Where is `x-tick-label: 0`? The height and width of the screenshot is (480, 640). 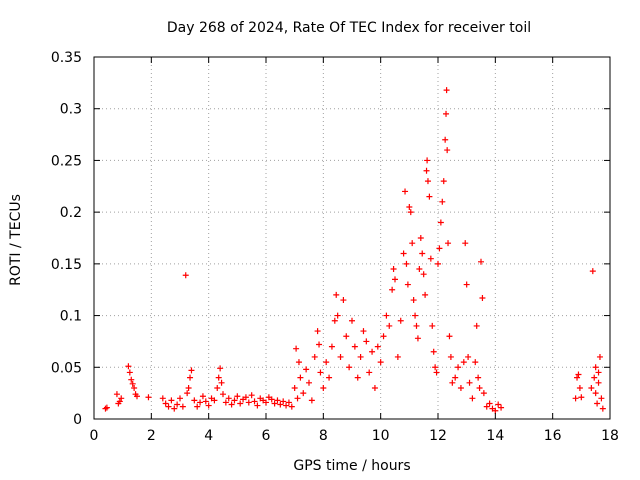 x-tick-label: 0 is located at coordinates (94, 436).